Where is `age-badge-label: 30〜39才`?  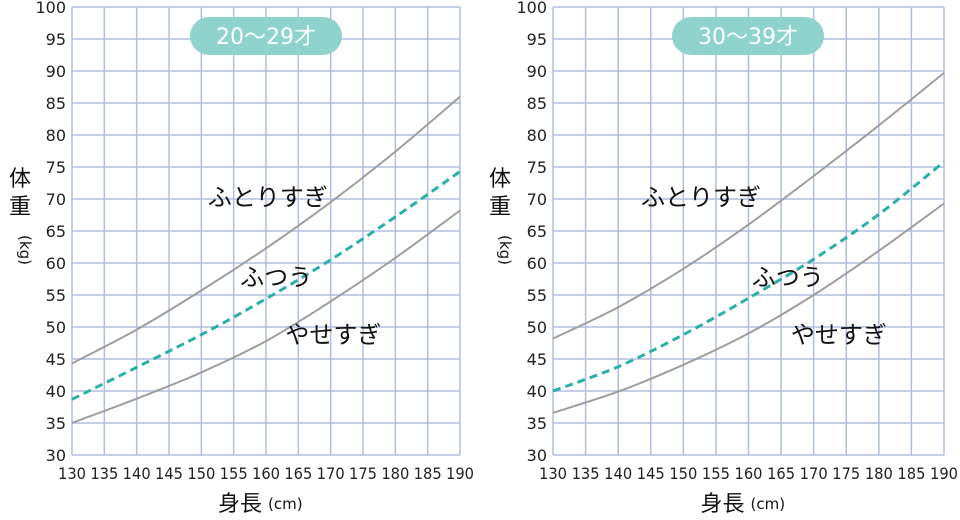
age-badge-label: 30〜39才 is located at coordinates (748, 37).